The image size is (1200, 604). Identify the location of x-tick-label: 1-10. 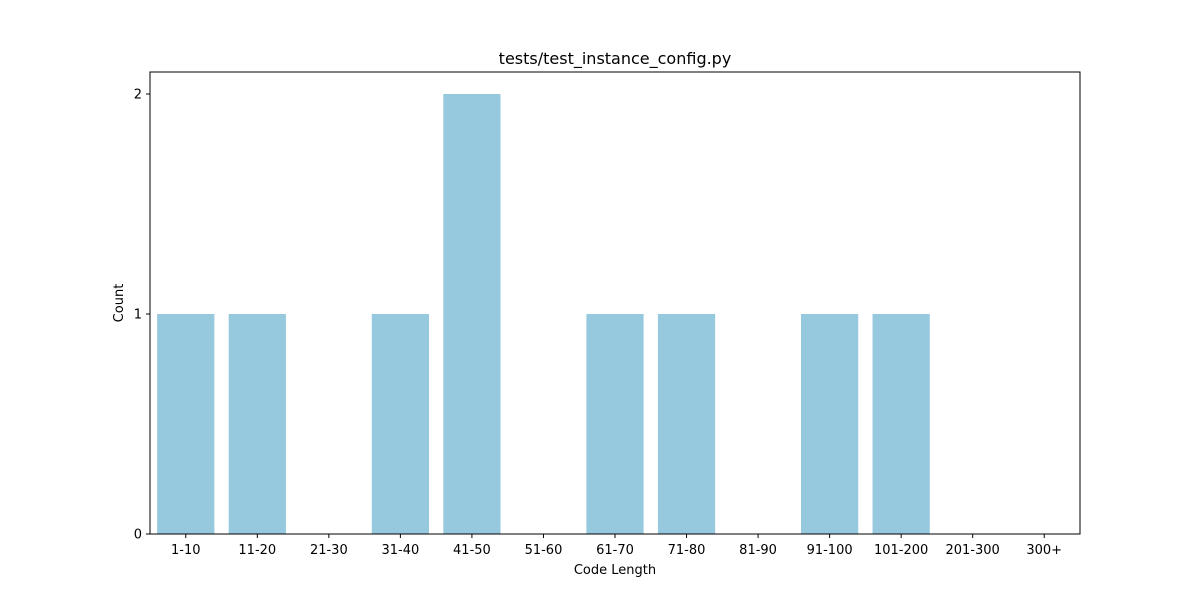
(186, 550).